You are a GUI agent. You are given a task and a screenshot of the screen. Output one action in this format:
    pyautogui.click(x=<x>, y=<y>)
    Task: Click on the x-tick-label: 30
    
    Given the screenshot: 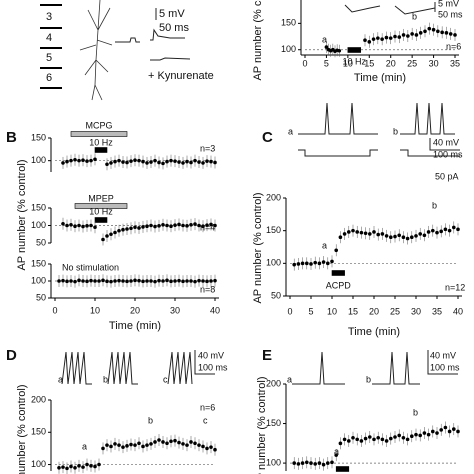 What is the action you would take?
    pyautogui.click(x=416, y=311)
    